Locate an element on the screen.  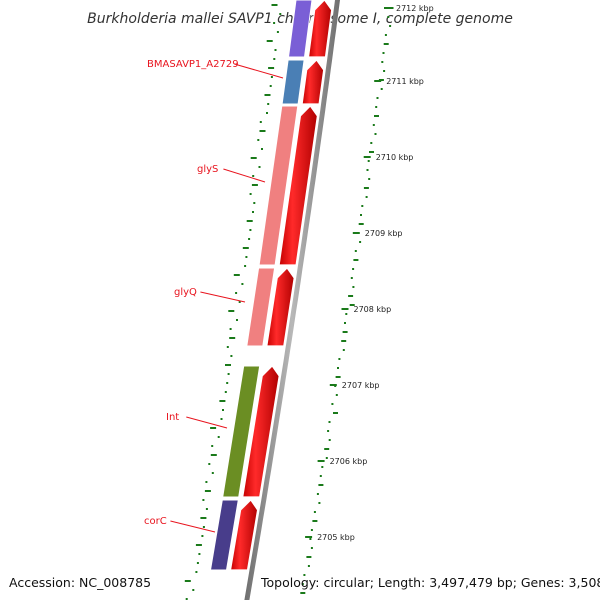
gene-label: glyS is located at coordinates (207, 169).